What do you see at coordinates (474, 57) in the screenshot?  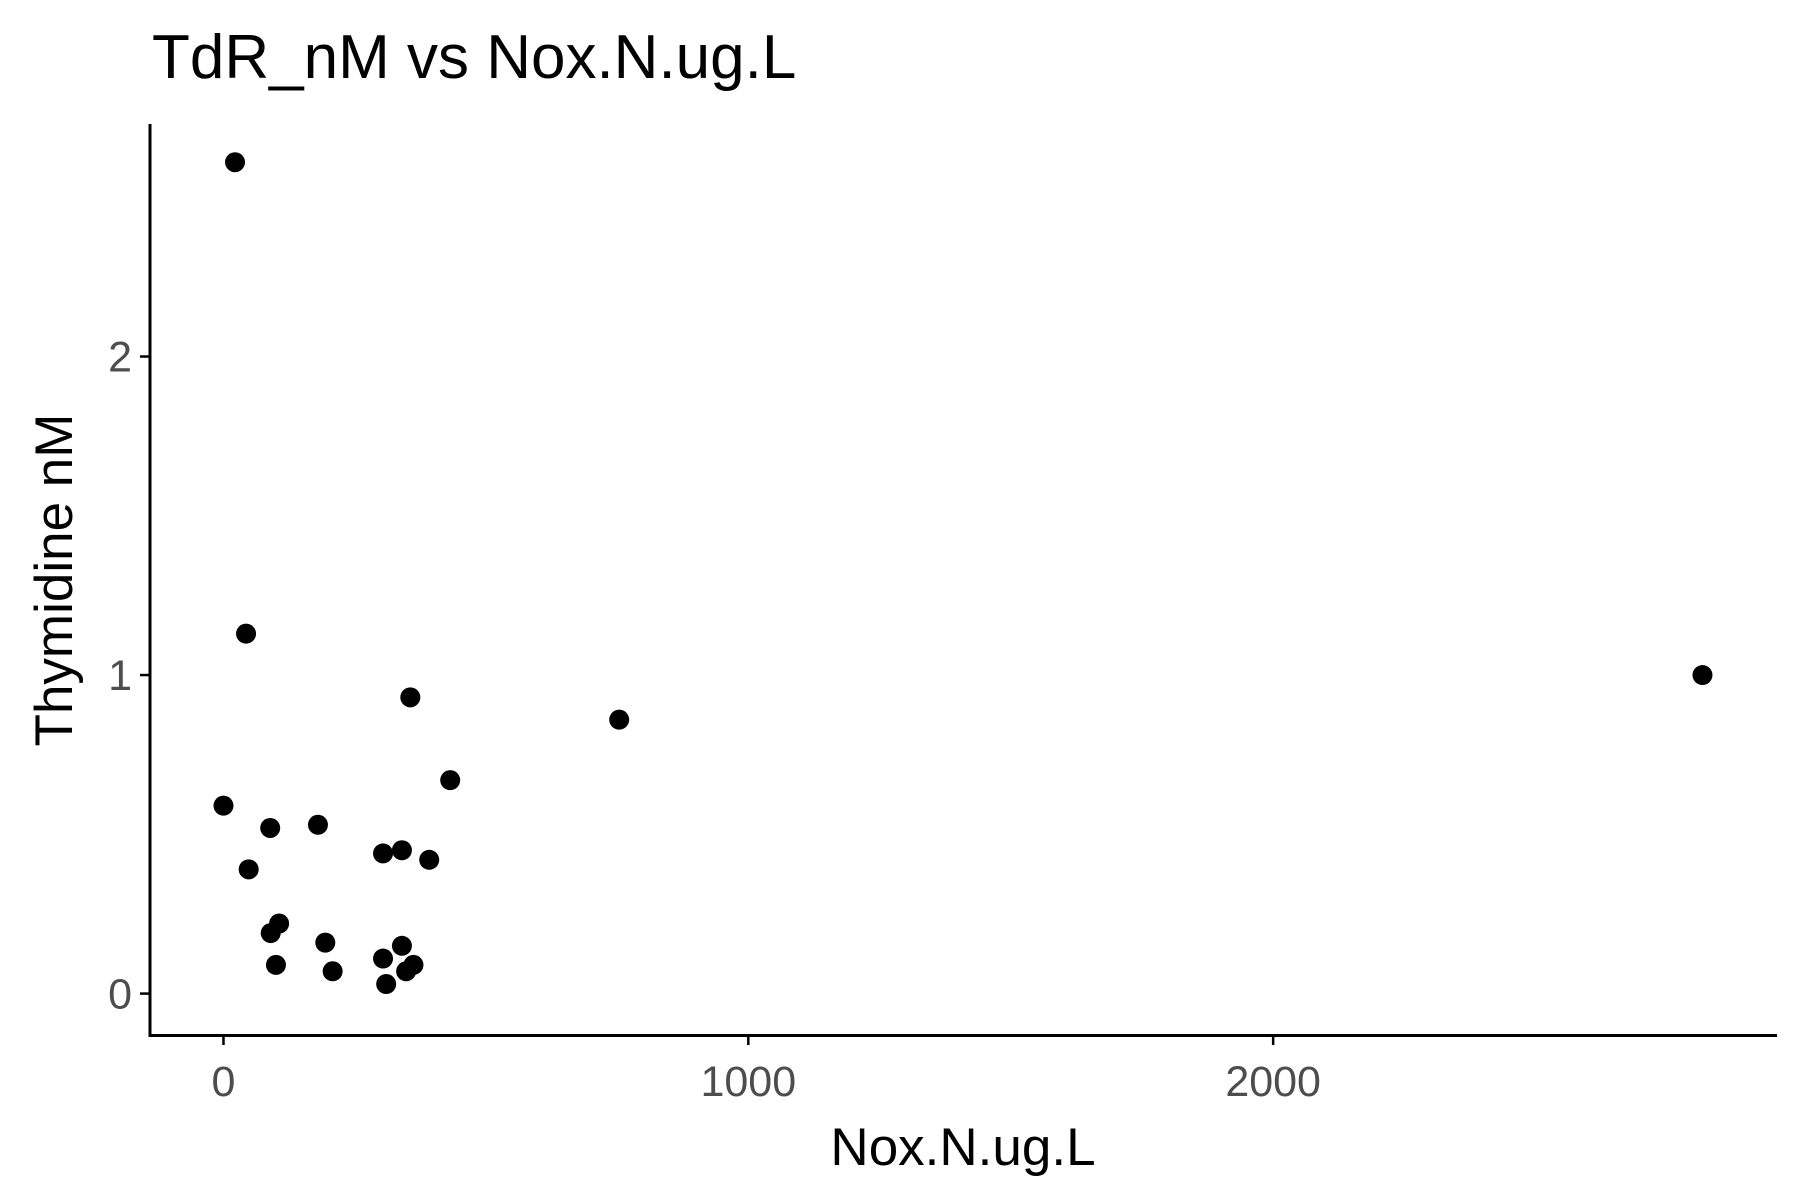 I see `chart-title: TdR_nM vs Nox.N.ug.L` at bounding box center [474, 57].